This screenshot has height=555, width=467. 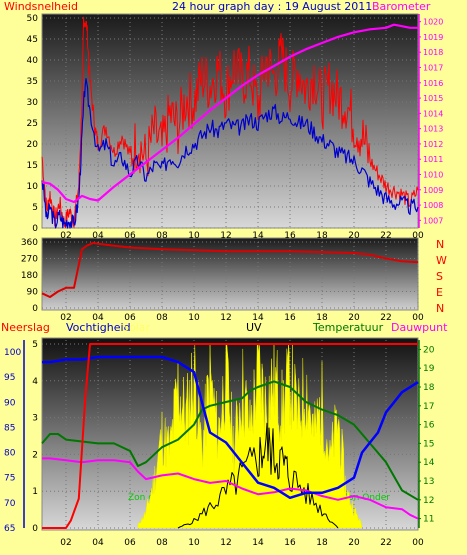 I want to click on x-tick-label-p3-8: 18, so click(x=322, y=543).